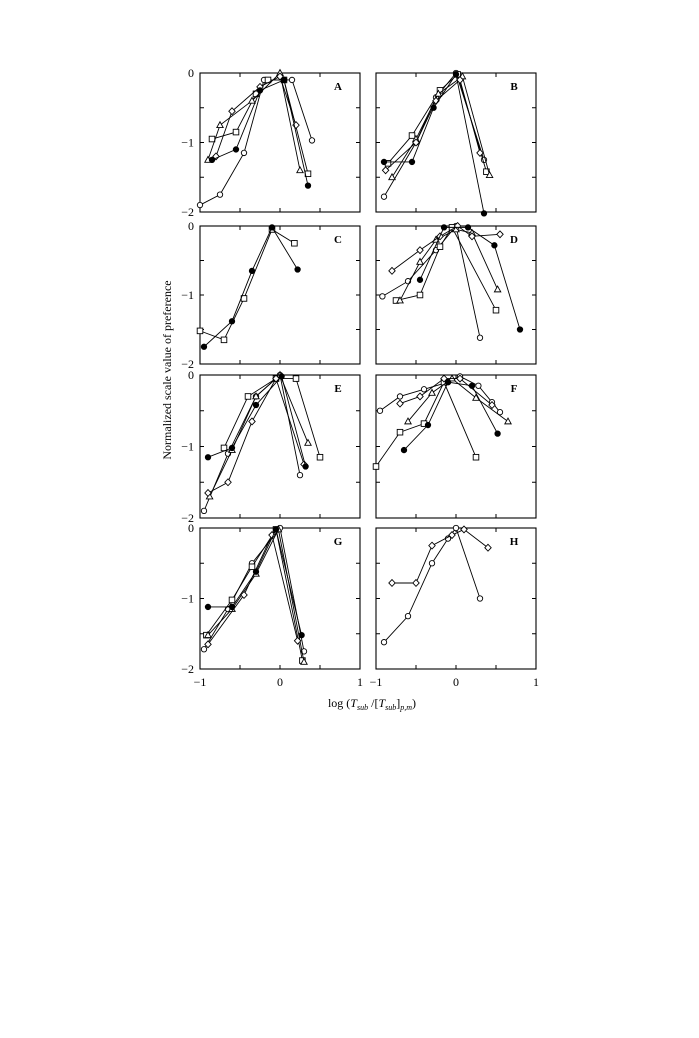  Describe the element at coordinates (514, 542) in the screenshot. I see `panel-letter-h: H` at that location.